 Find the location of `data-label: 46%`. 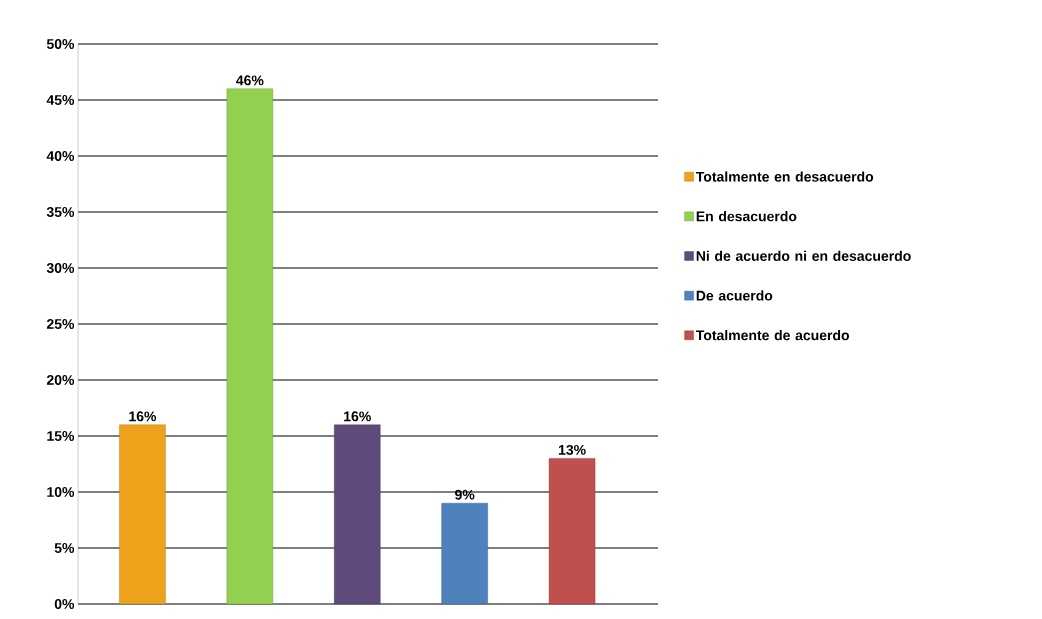

data-label: 46% is located at coordinates (250, 80).